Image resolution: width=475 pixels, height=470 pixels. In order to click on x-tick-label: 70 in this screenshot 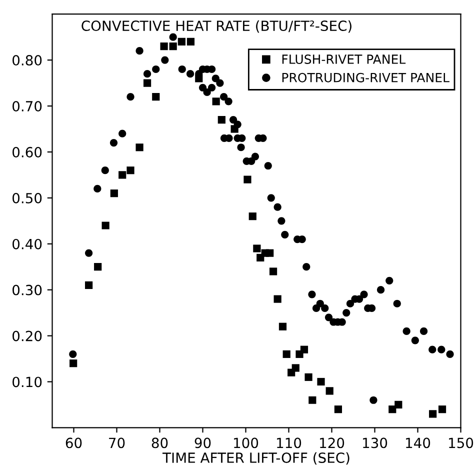, I will do `click(117, 443)`.